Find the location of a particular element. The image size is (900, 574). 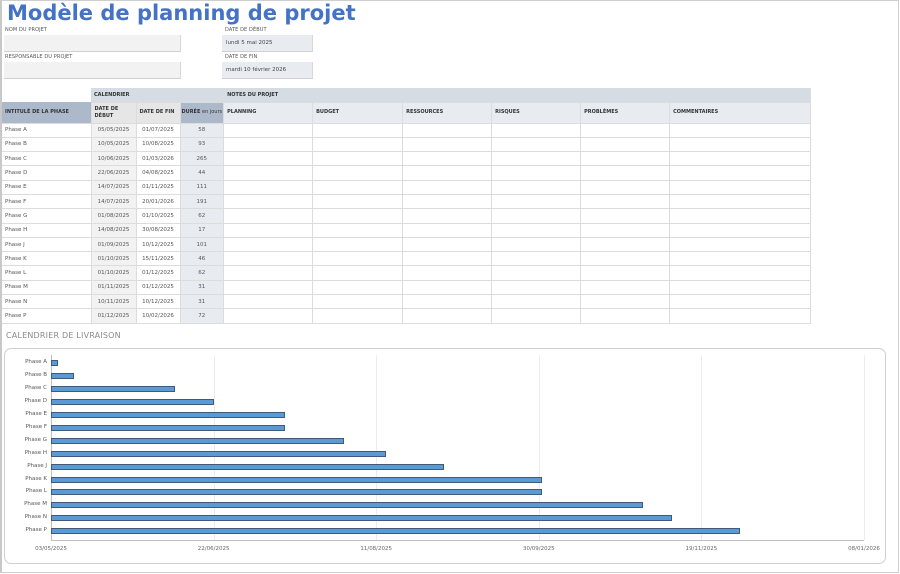

duration-cell: 58 is located at coordinates (202, 130).